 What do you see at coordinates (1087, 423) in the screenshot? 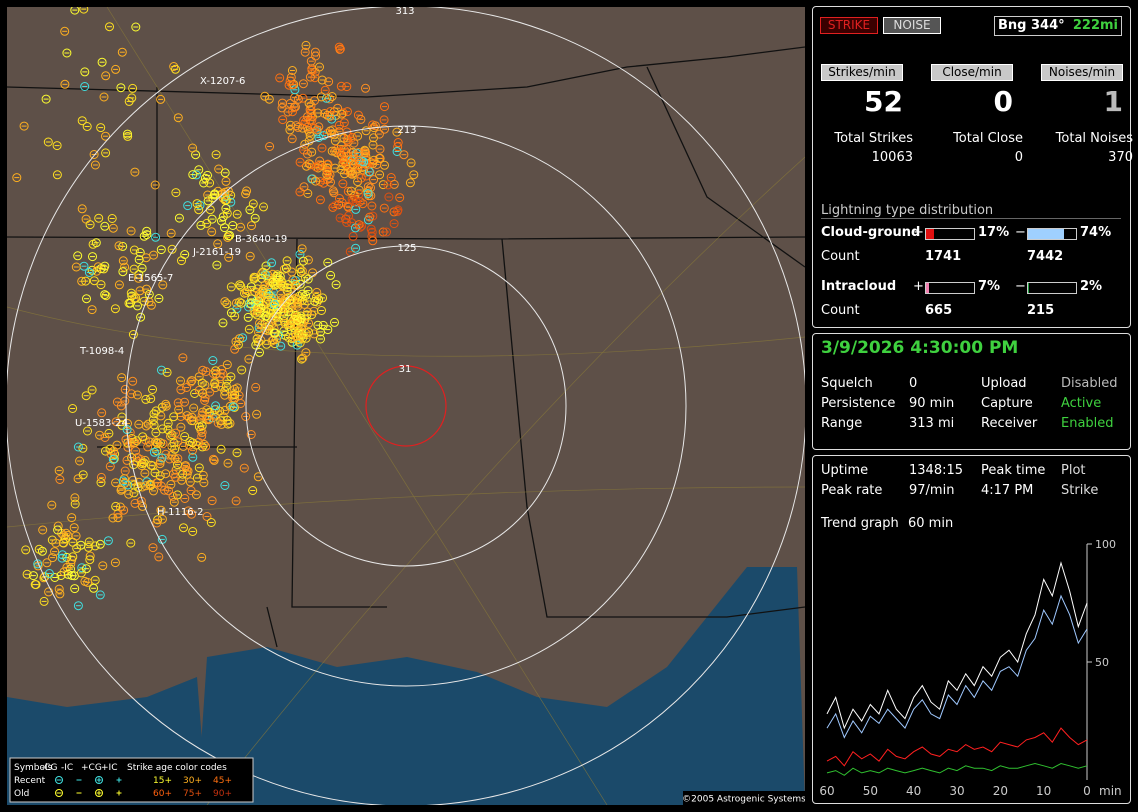
I see `cell: Enabled` at bounding box center [1087, 423].